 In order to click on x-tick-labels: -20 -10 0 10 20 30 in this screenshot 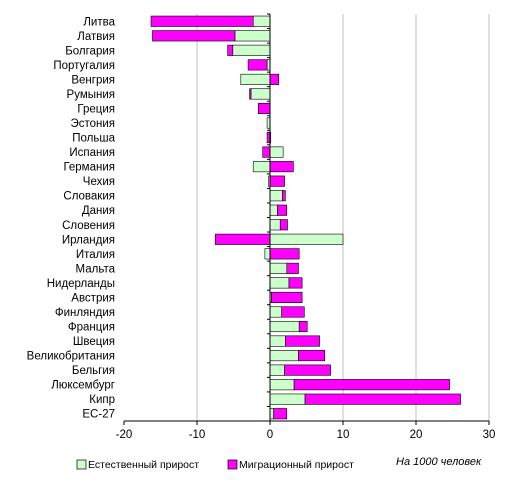, I will do `click(306, 435)`.